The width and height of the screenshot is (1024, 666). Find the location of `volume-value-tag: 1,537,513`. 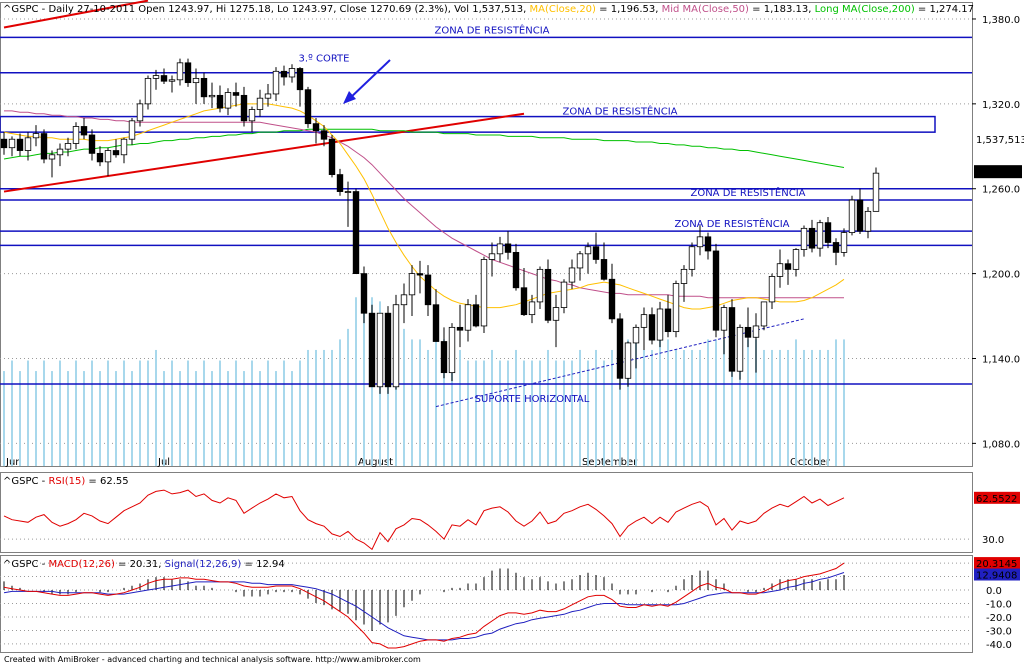

volume-value-tag: 1,537,513 is located at coordinates (1000, 140).